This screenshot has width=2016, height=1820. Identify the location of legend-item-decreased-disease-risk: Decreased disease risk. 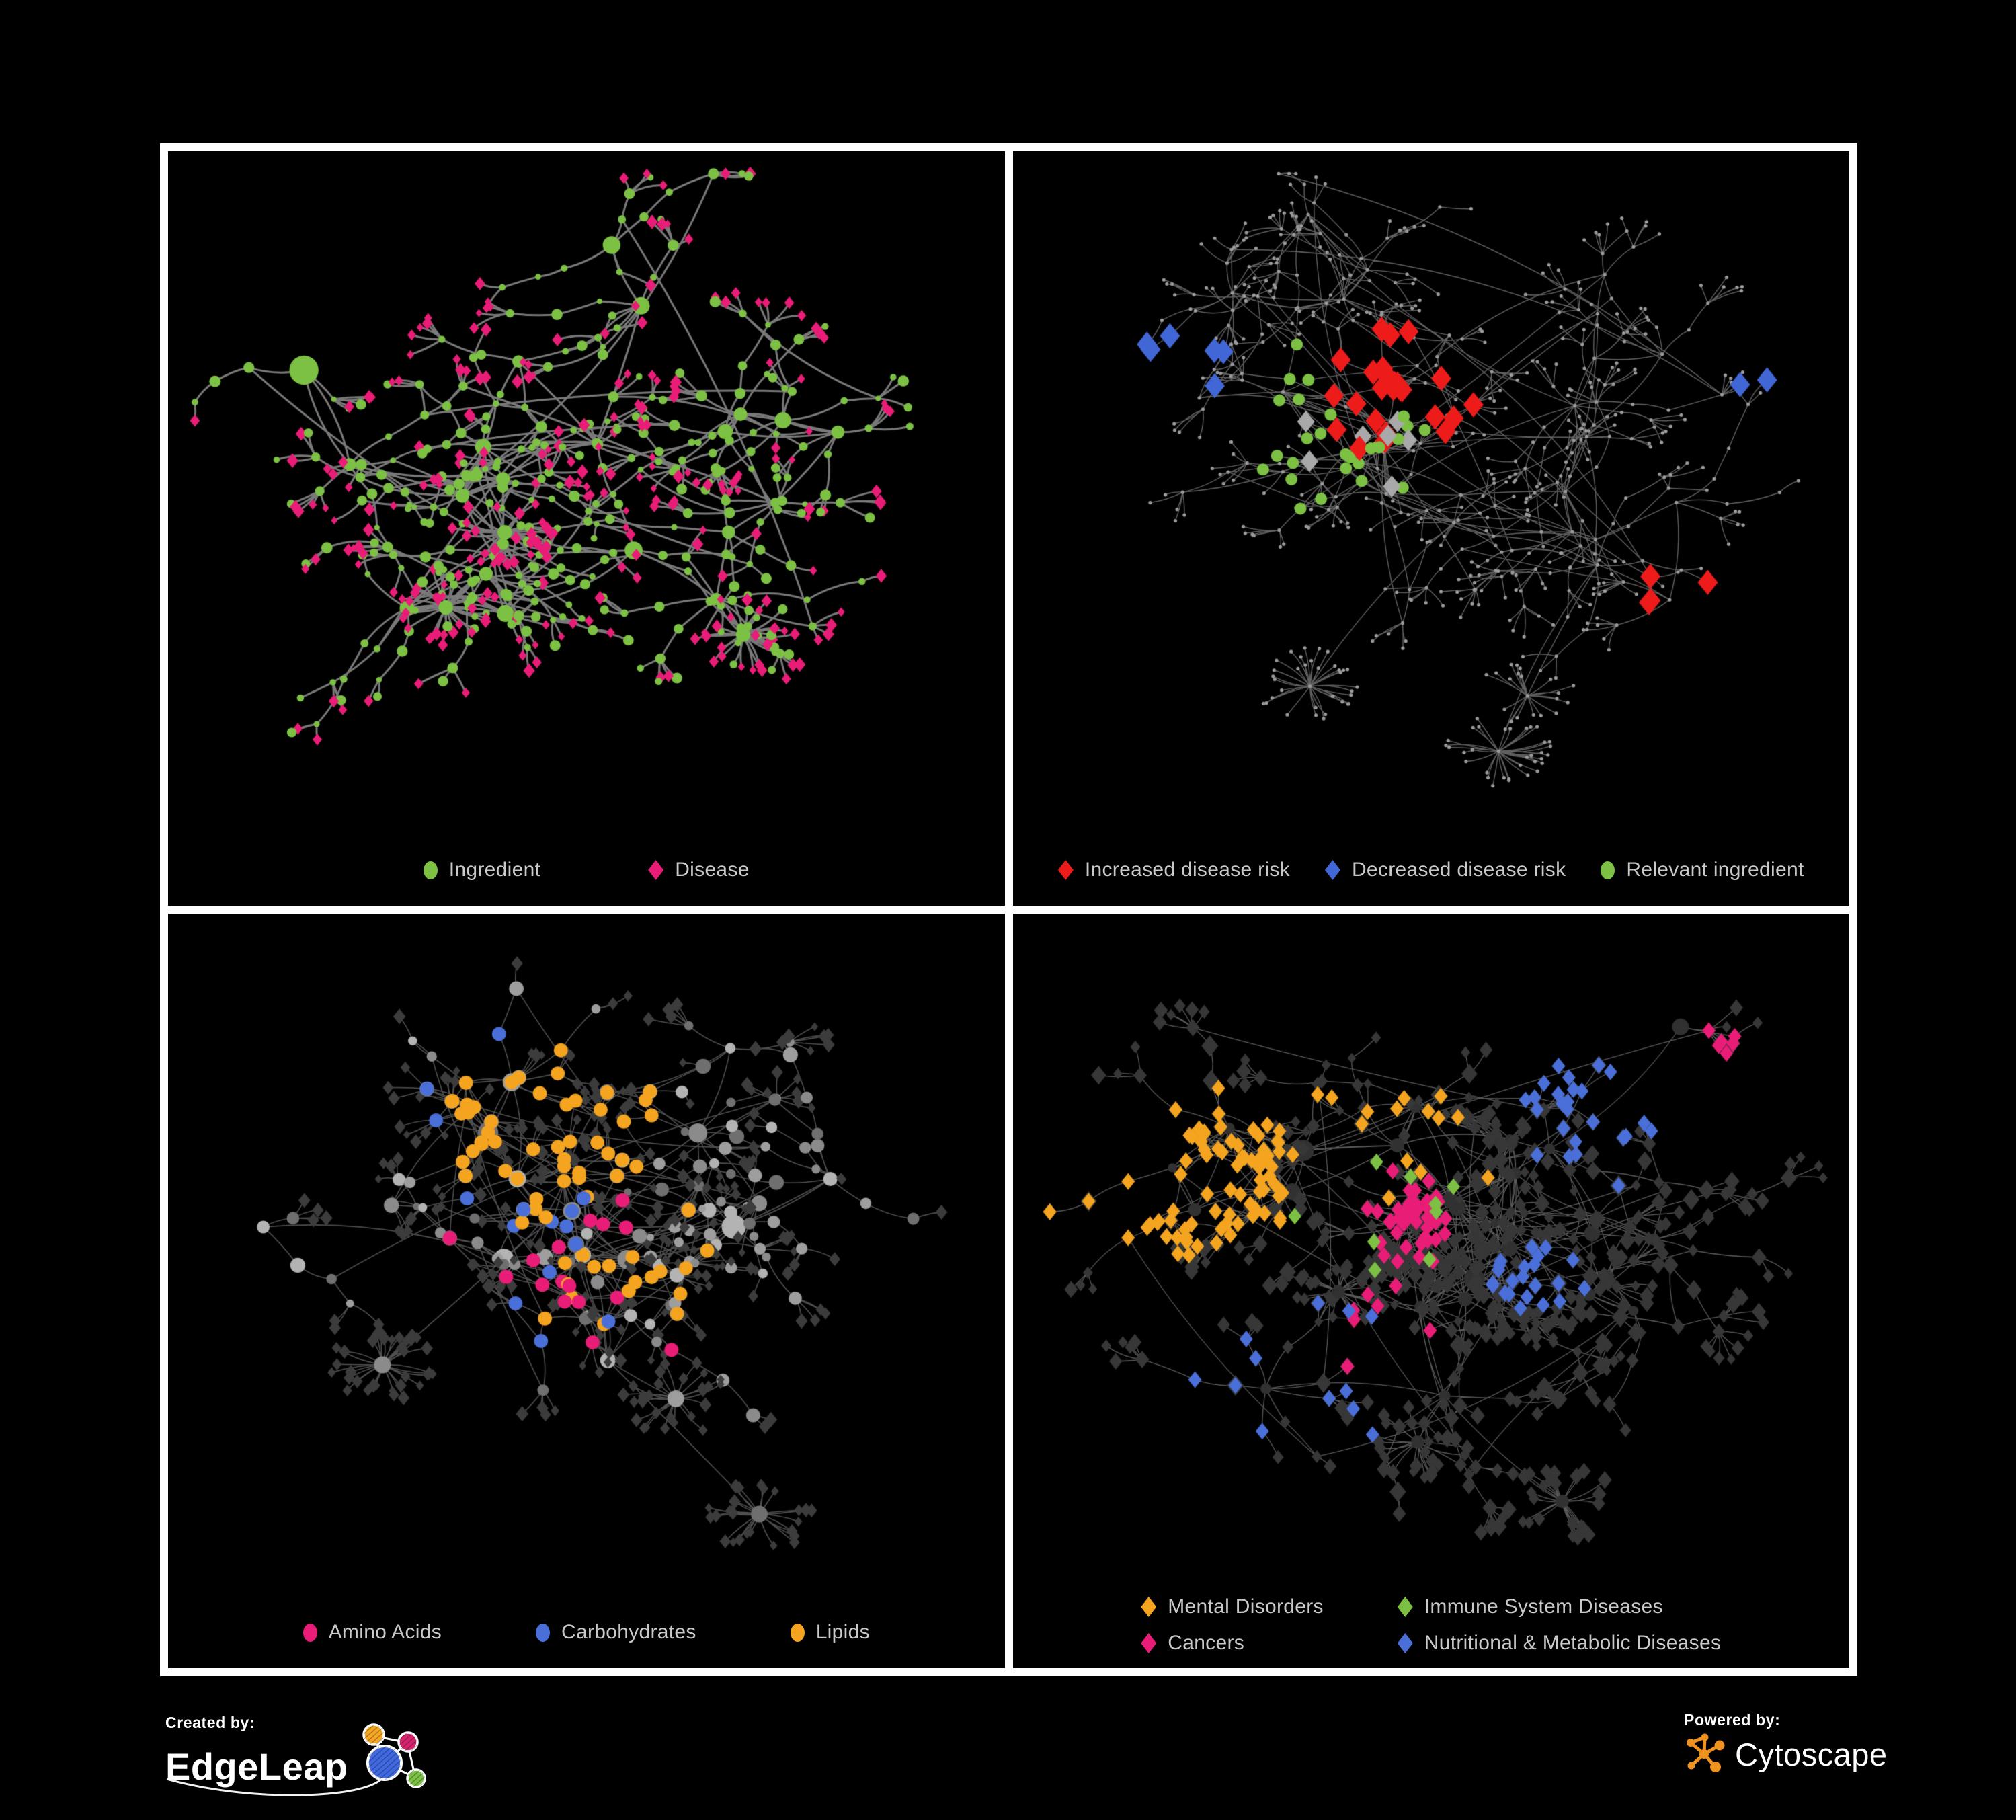
(1445, 870).